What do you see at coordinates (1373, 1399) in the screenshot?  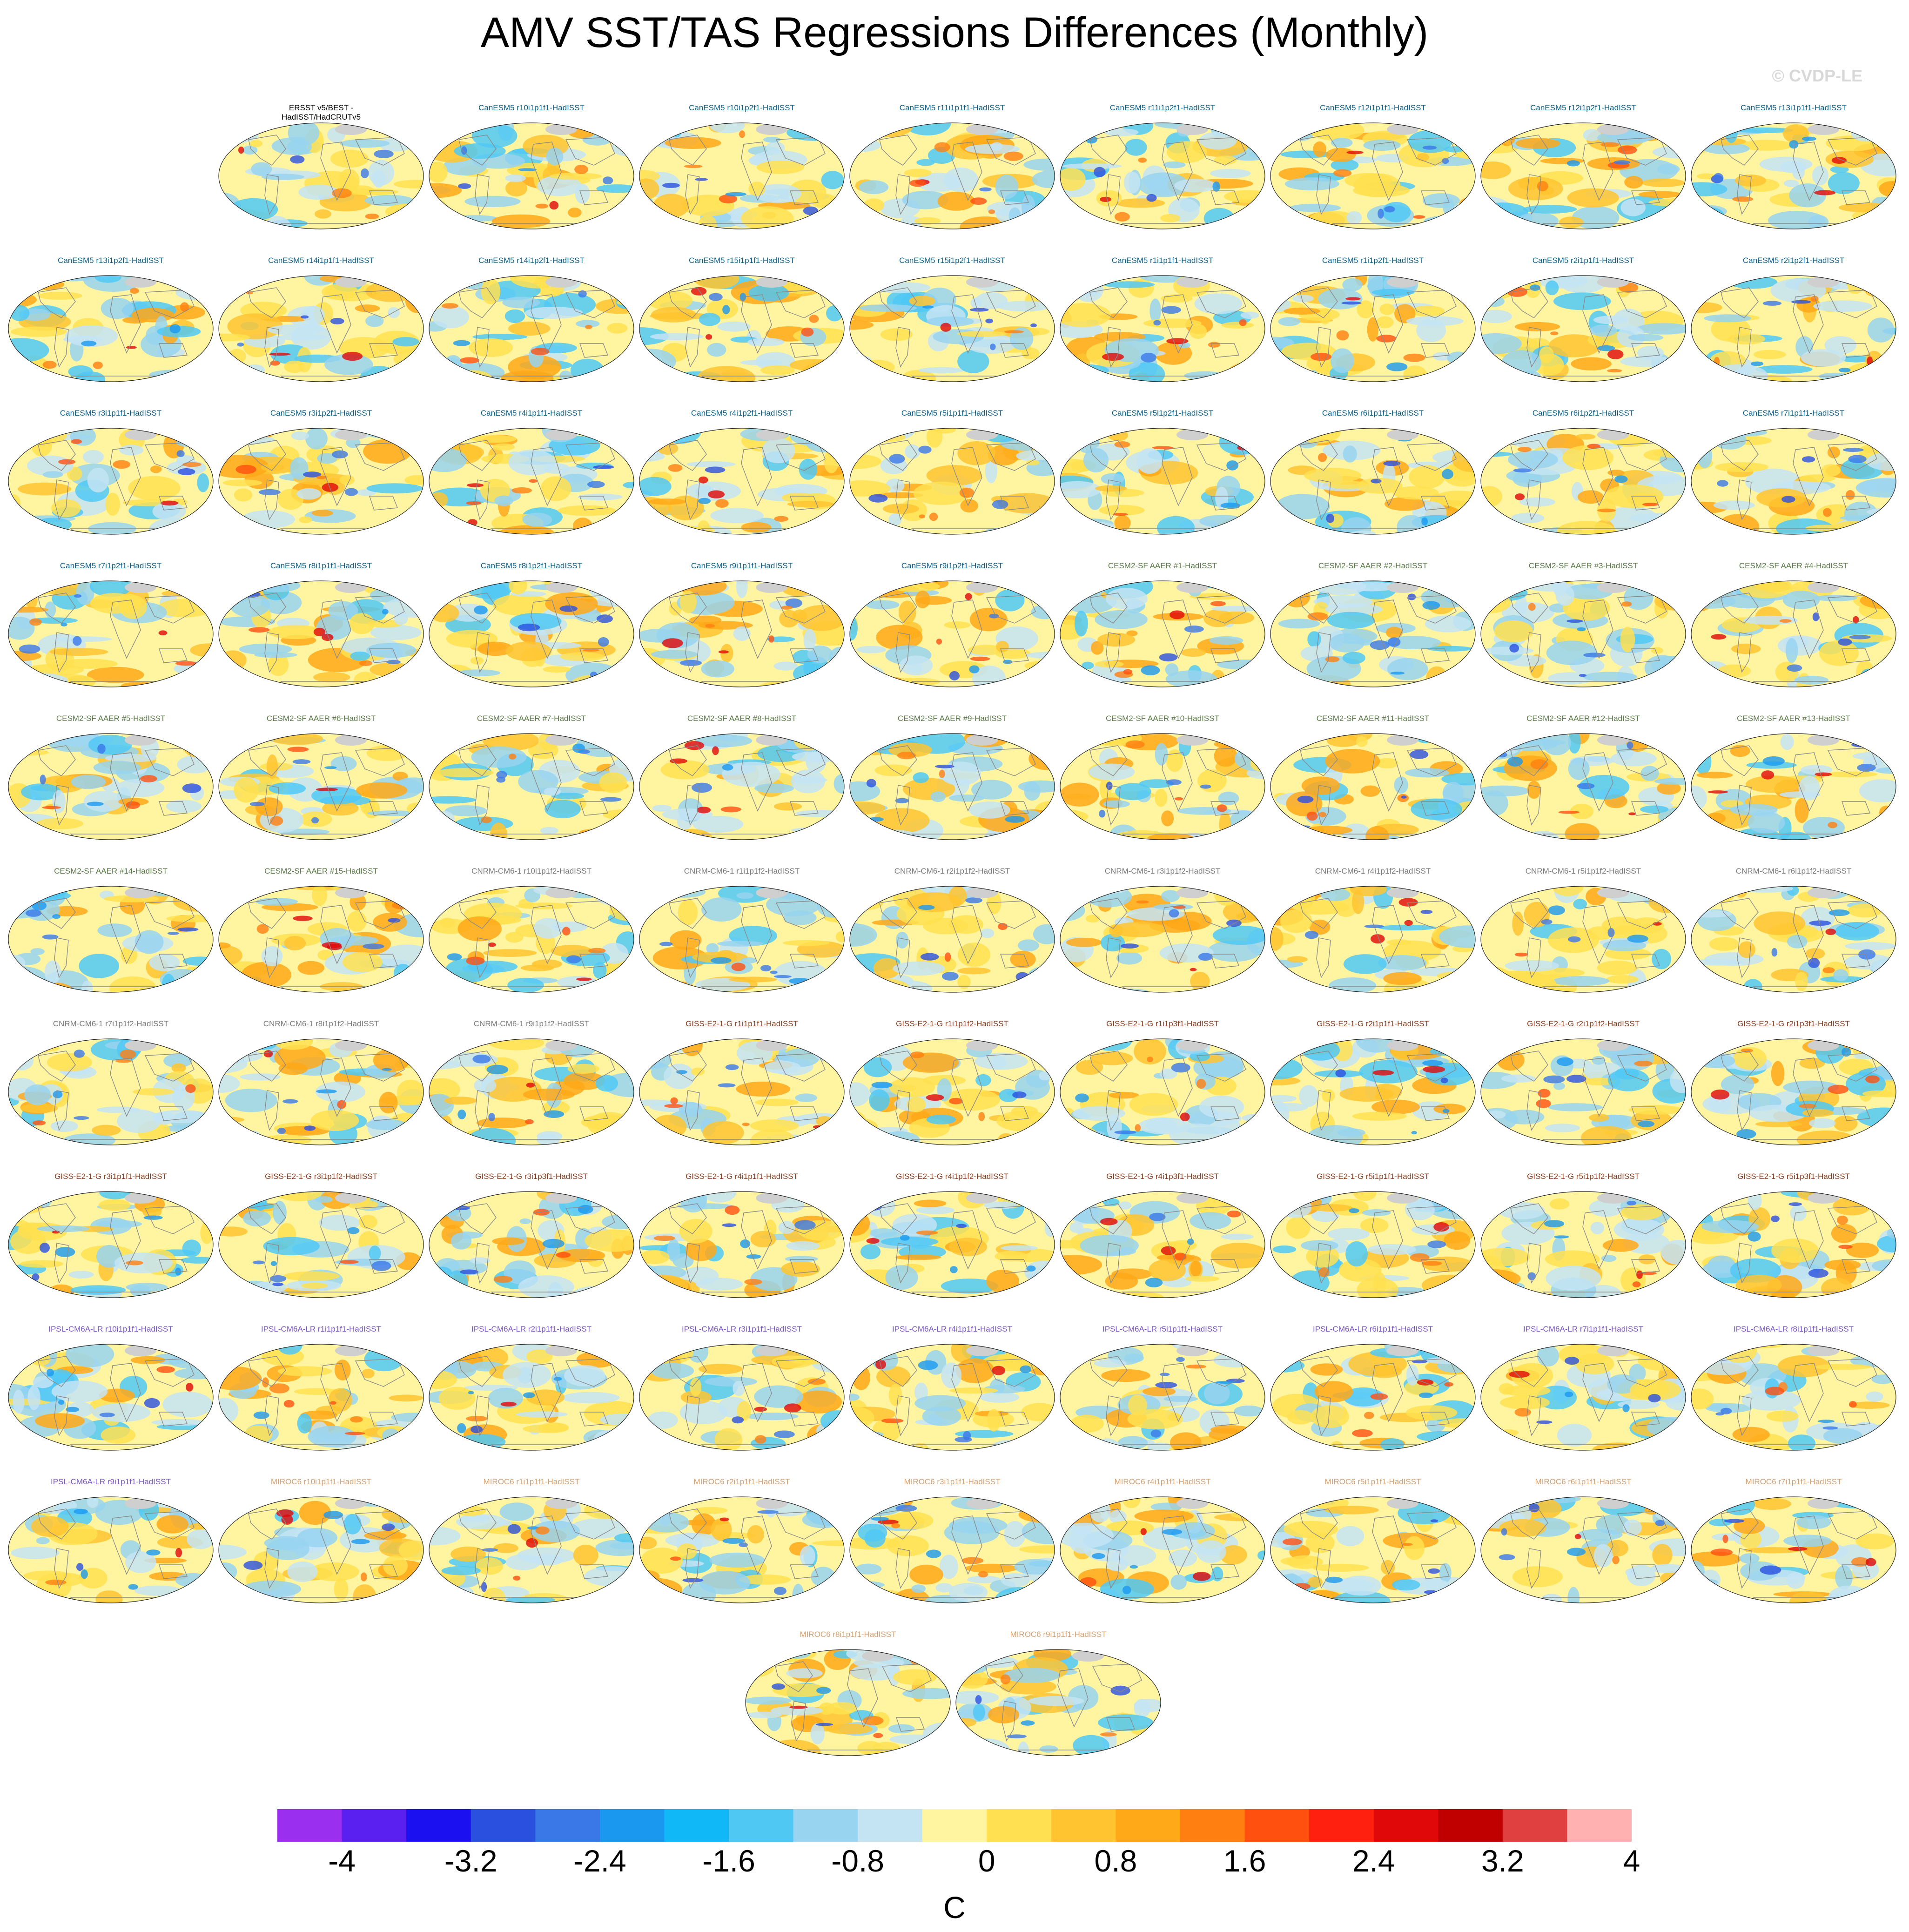 I see `map-panel: IPSL-CM6A-LR r6i1p1f1-HadISST` at bounding box center [1373, 1399].